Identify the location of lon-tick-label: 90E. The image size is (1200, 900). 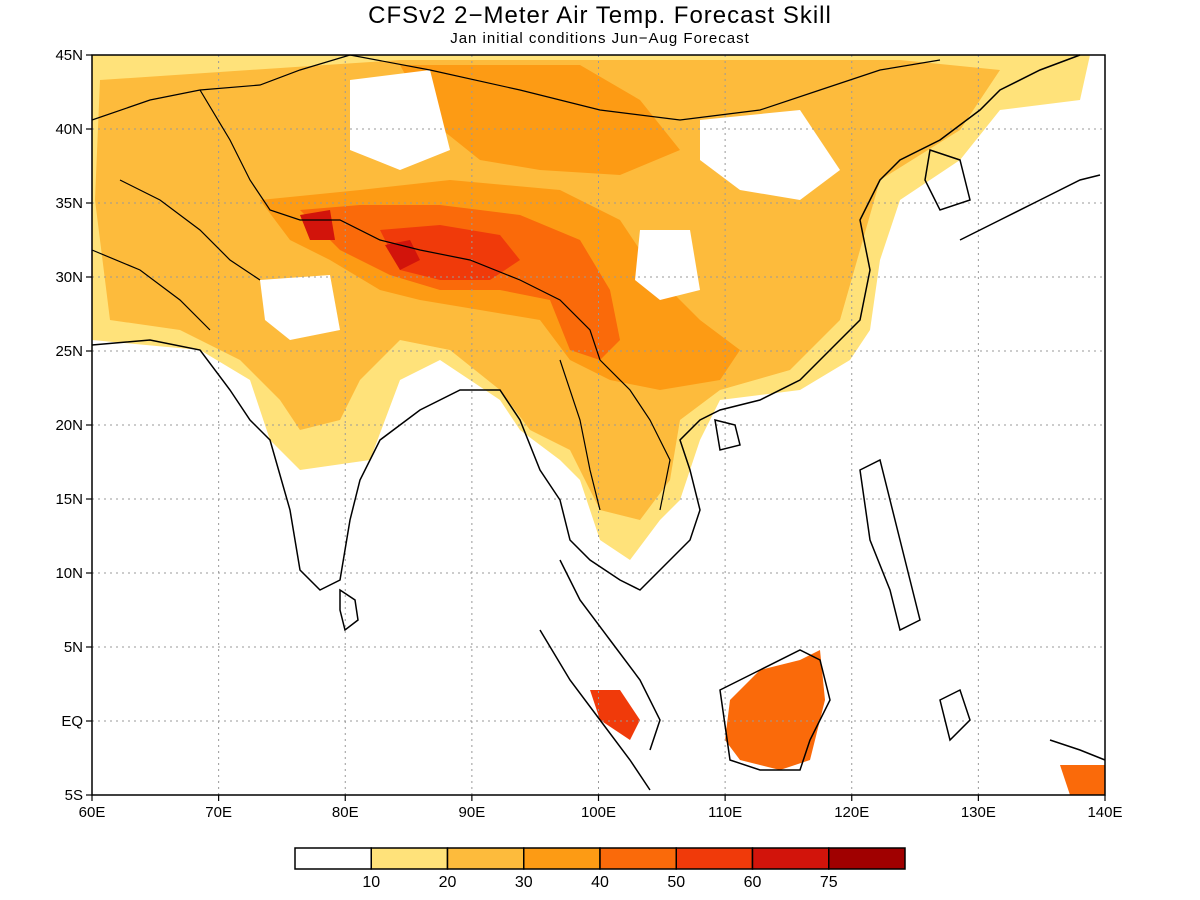
(472, 812).